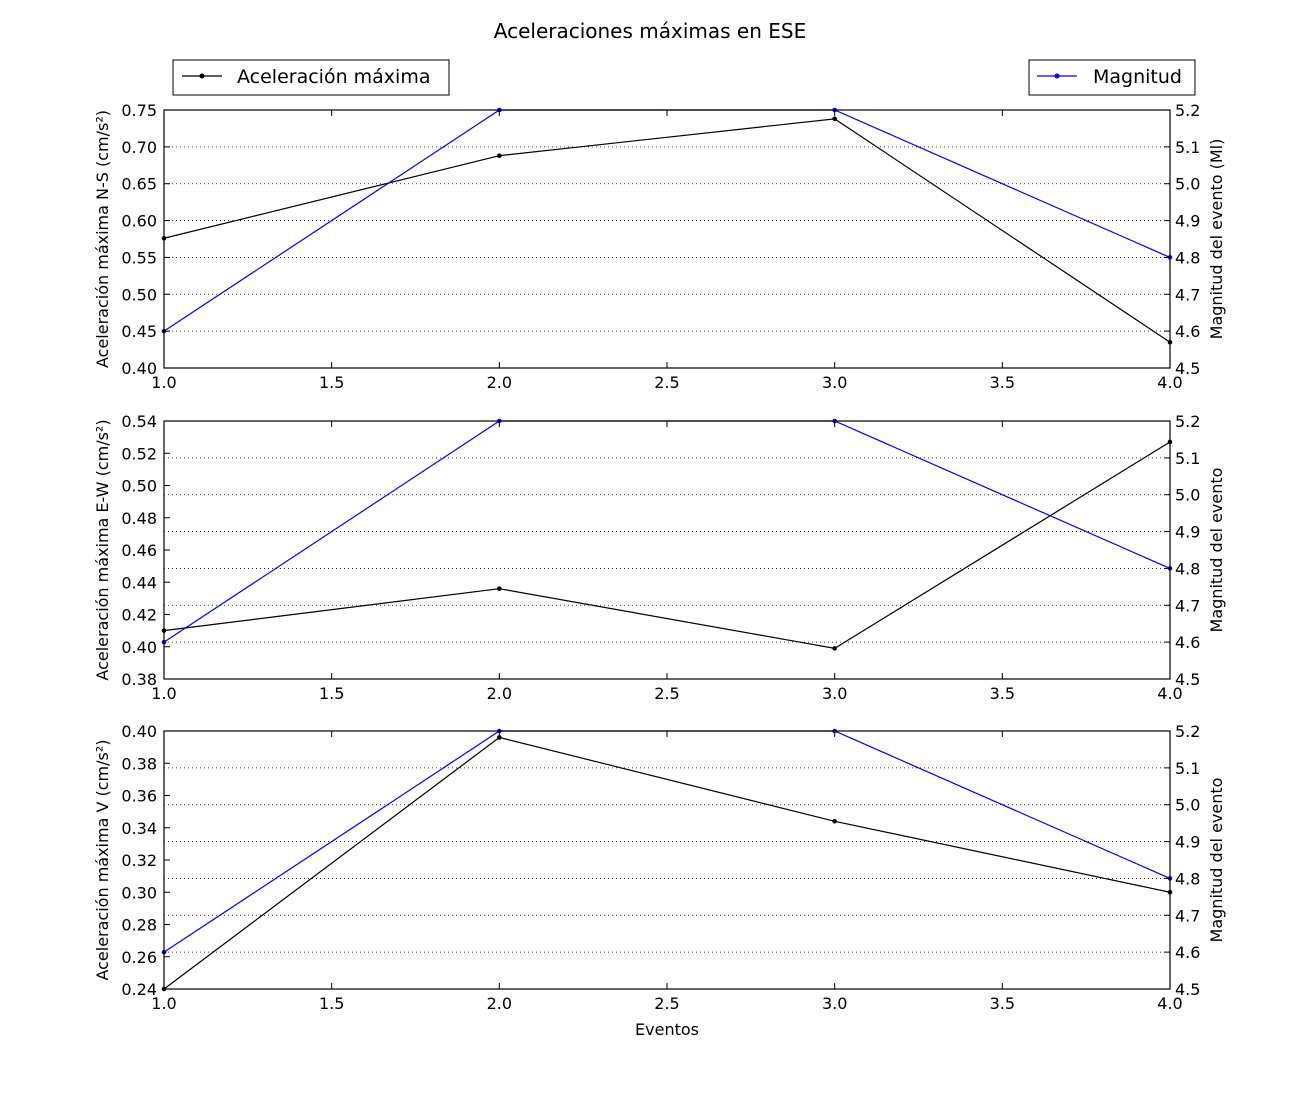 Image resolution: width=1300 pixels, height=1100 pixels. What do you see at coordinates (139, 925) in the screenshot?
I see `y-tick-label: 0.28` at bounding box center [139, 925].